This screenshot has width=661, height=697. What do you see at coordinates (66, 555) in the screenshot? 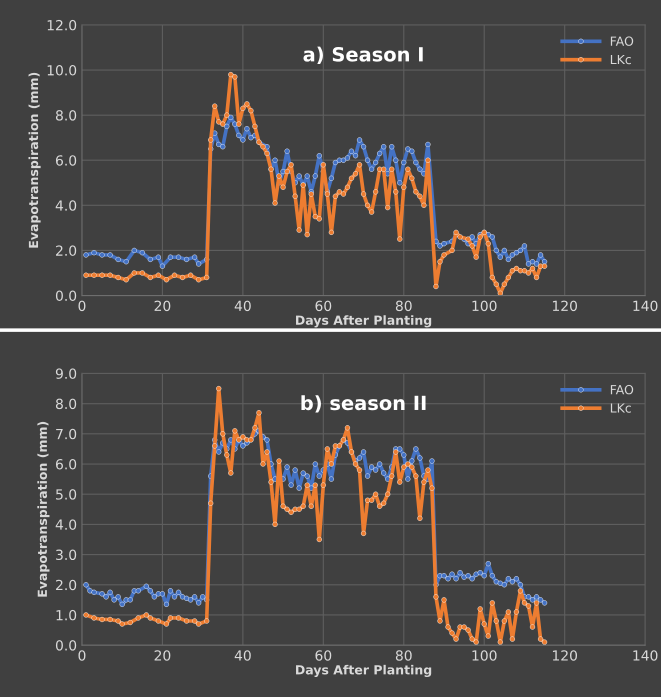
I see `y-tick-label: 3.0` at bounding box center [66, 555].